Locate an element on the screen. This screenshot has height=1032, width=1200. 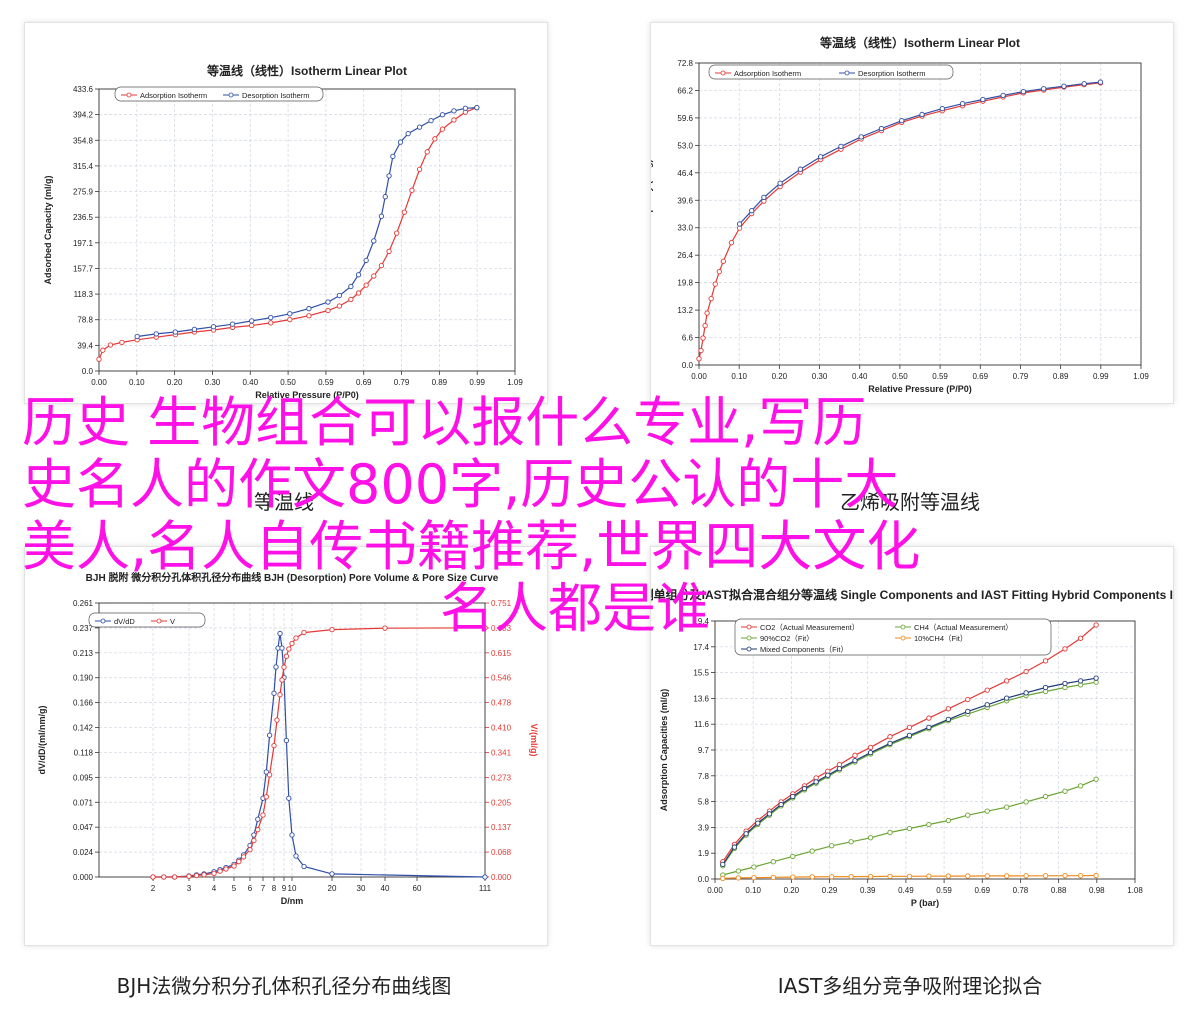
x-tick-label: 0.79 is located at coordinates (1021, 376).